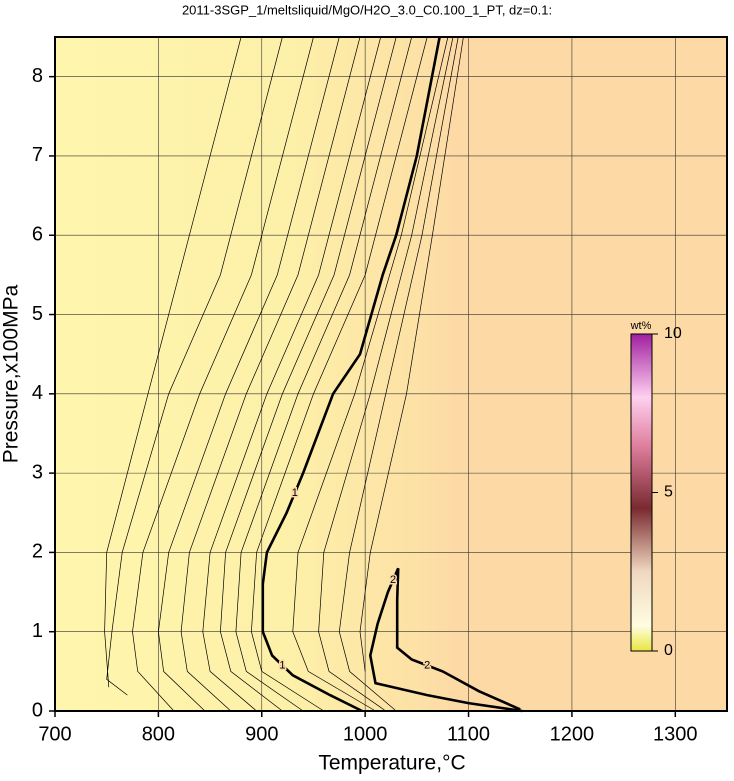 This screenshot has width=734, height=781. Describe the element at coordinates (641, 492) in the screenshot. I see `colorbar` at that location.